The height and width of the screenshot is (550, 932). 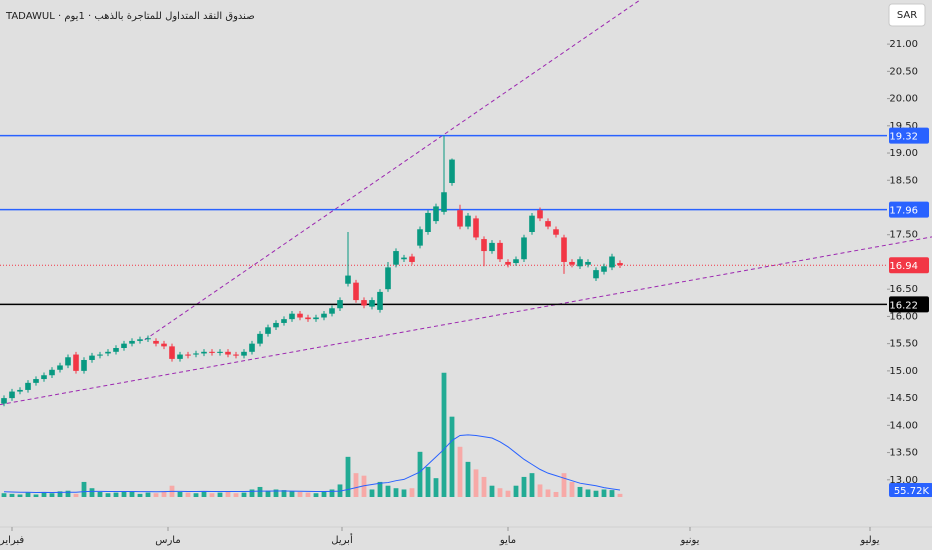 What do you see at coordinates (903, 44) in the screenshot?
I see `y-tick-label: 21.00` at bounding box center [903, 44].